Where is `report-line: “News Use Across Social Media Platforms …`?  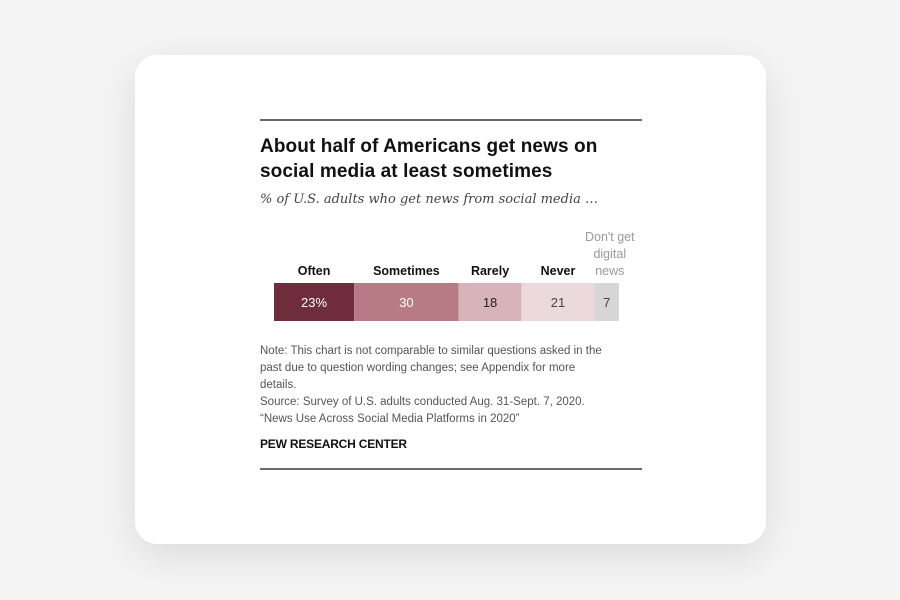
report-line: “News Use Across Social Media Platforms … is located at coordinates (390, 419).